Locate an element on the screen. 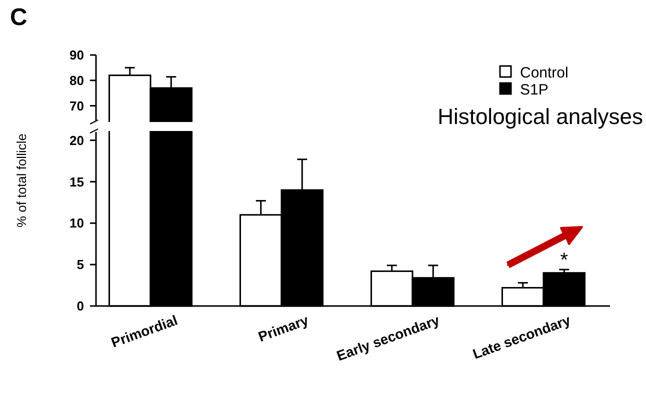 The height and width of the screenshot is (412, 646). y-tick-label: 5 is located at coordinates (80, 264).